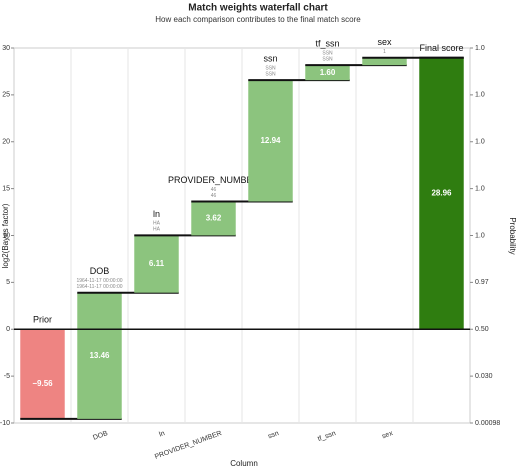 Image resolution: width=520 pixels, height=472 pixels. What do you see at coordinates (42, 383) in the screenshot?
I see `value-label: −9.56` at bounding box center [42, 383].